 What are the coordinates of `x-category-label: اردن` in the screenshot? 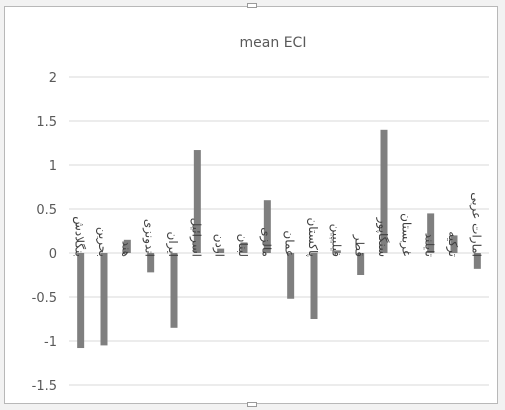 It's located at (219, 245).